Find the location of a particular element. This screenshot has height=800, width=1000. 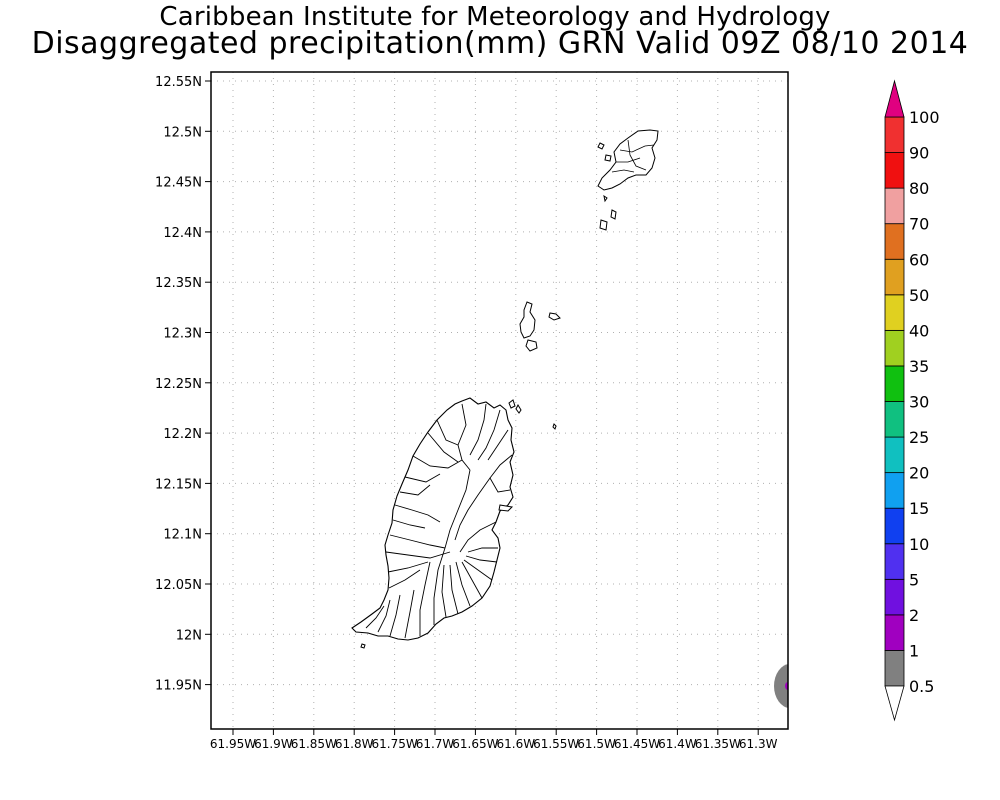

lat-label: 12.25N is located at coordinates (178, 384).